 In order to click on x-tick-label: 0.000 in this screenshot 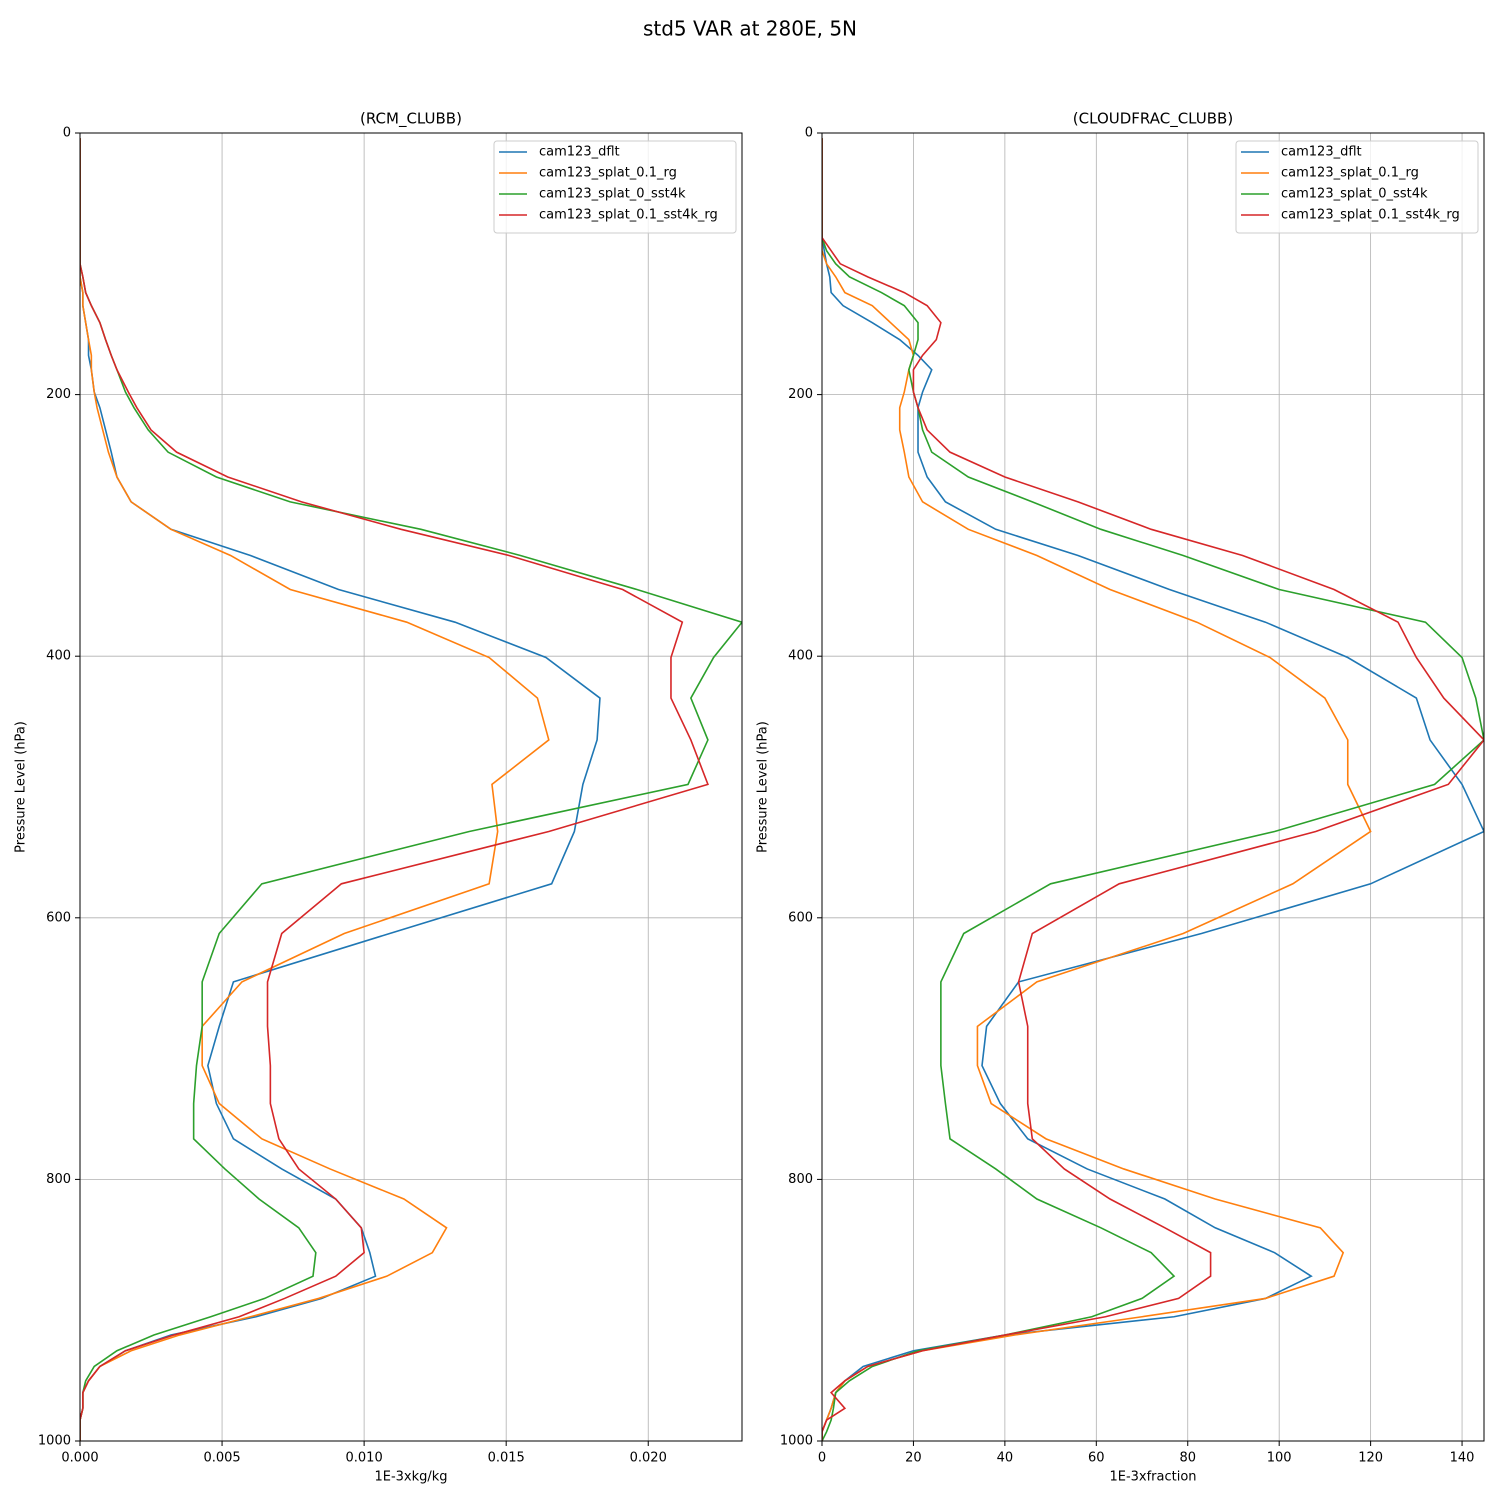, I will do `click(79, 1458)`.